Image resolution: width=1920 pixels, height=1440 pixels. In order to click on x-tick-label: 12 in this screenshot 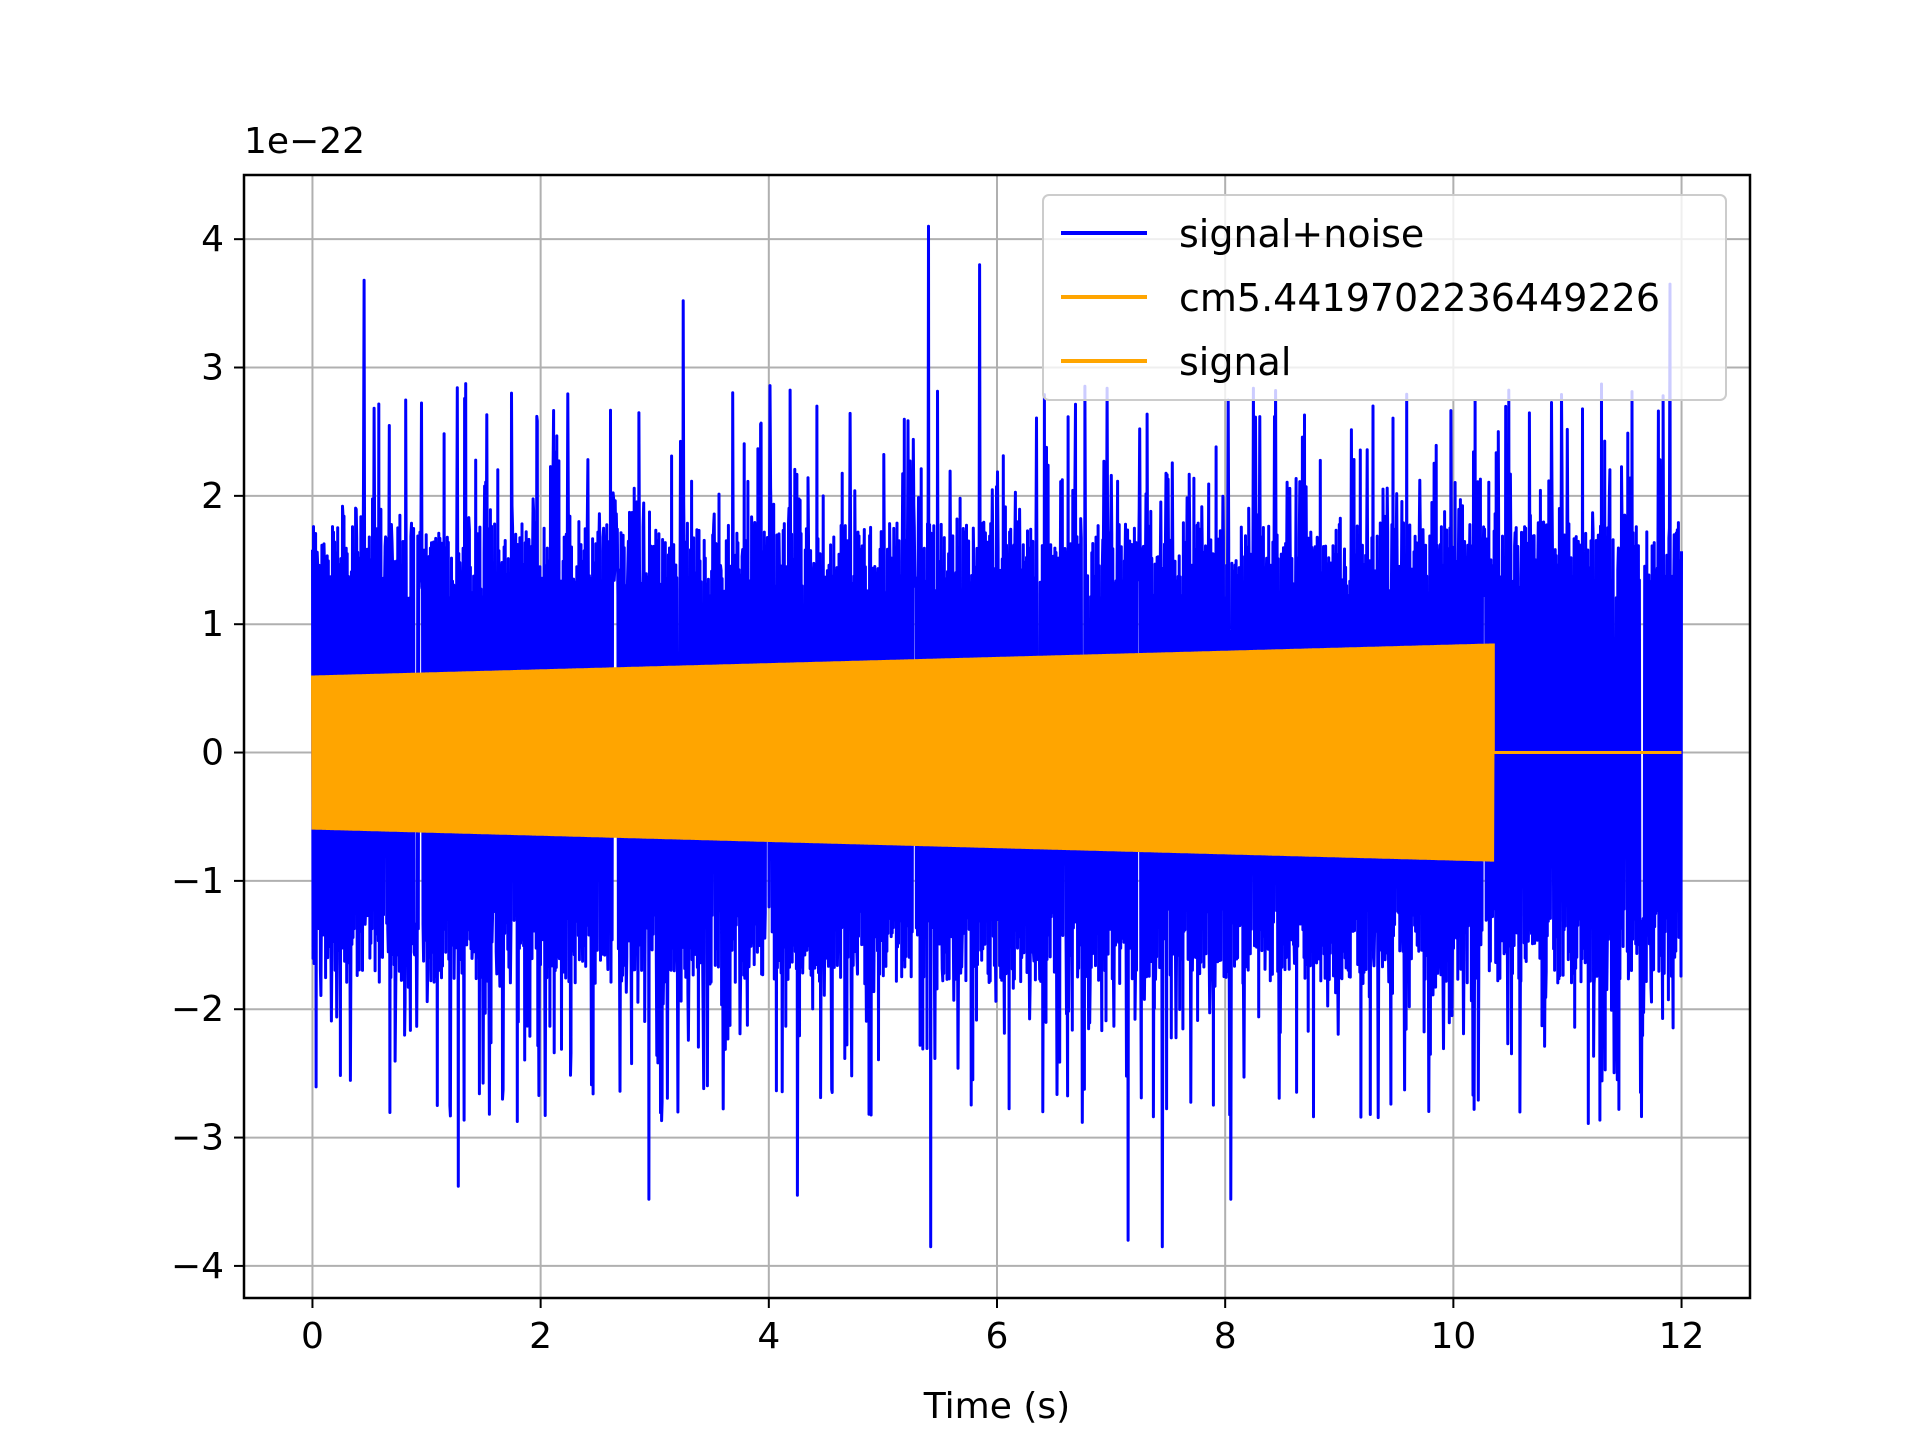, I will do `click(1682, 1336)`.